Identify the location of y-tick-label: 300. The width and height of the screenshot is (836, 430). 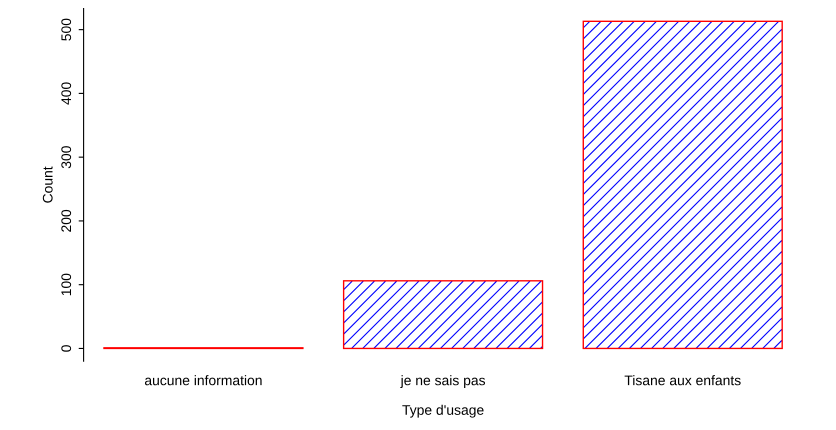
(66, 157).